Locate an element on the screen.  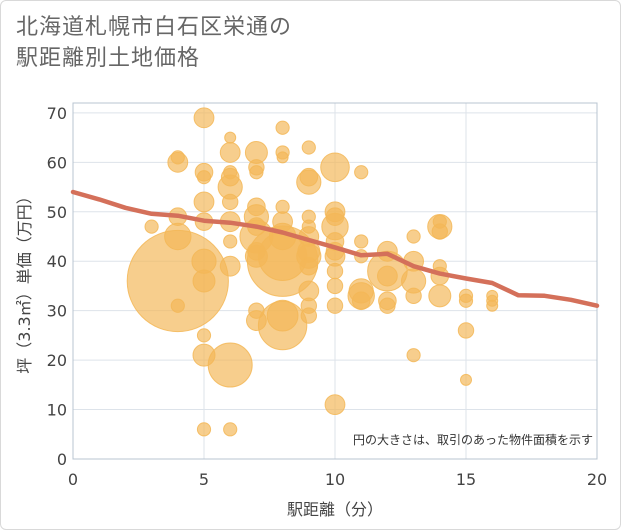
y-tick-label-4: 40 is located at coordinates (57, 261).